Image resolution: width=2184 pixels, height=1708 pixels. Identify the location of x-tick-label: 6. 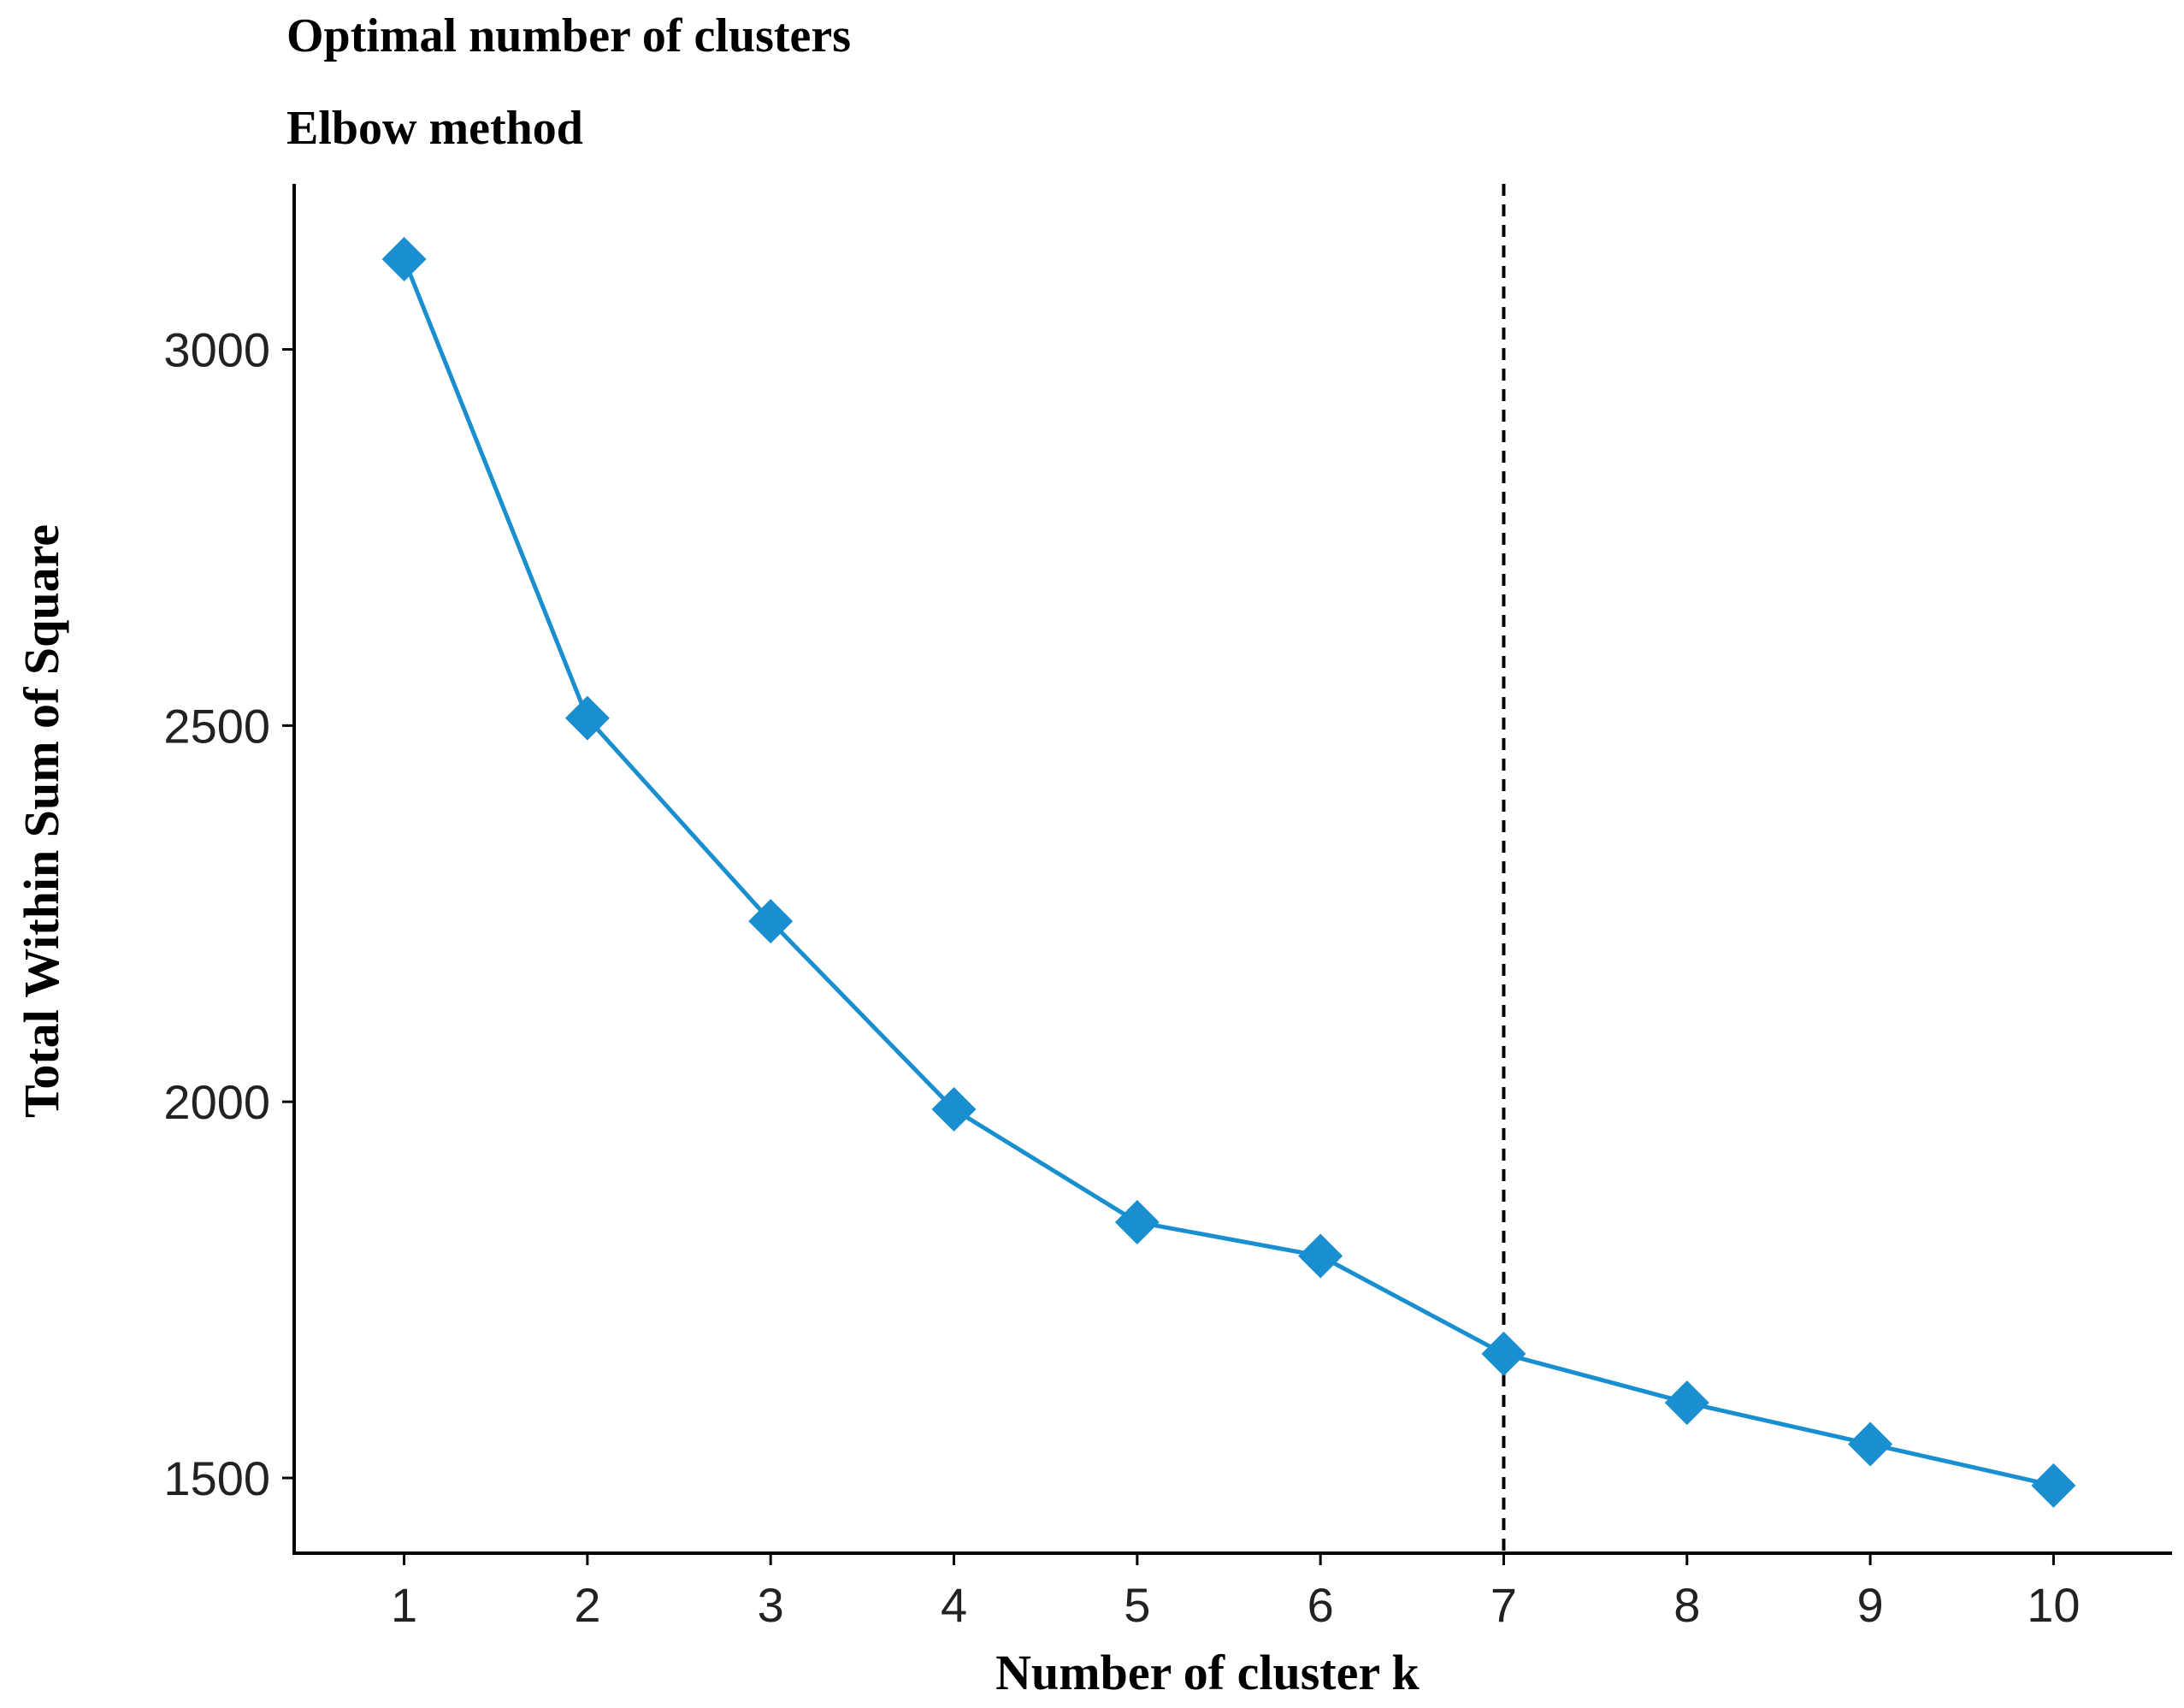
(1320, 1605).